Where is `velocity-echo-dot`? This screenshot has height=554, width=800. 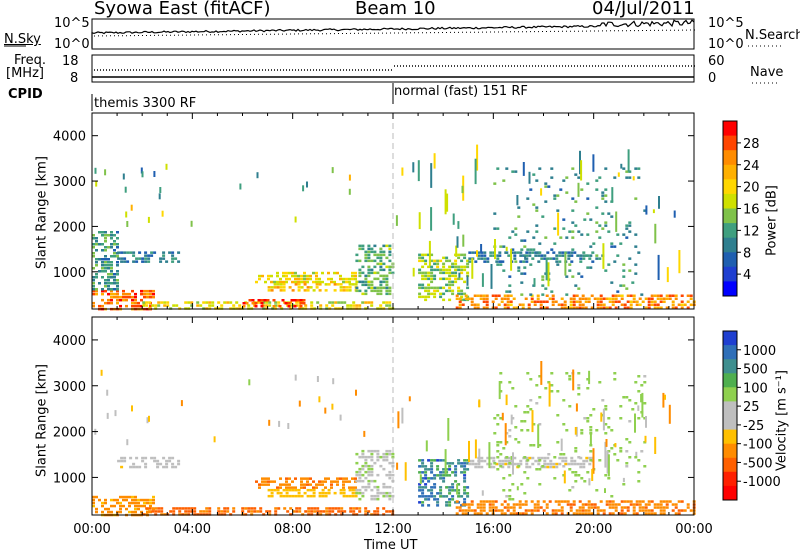
velocity-echo-dot is located at coordinates (181, 403).